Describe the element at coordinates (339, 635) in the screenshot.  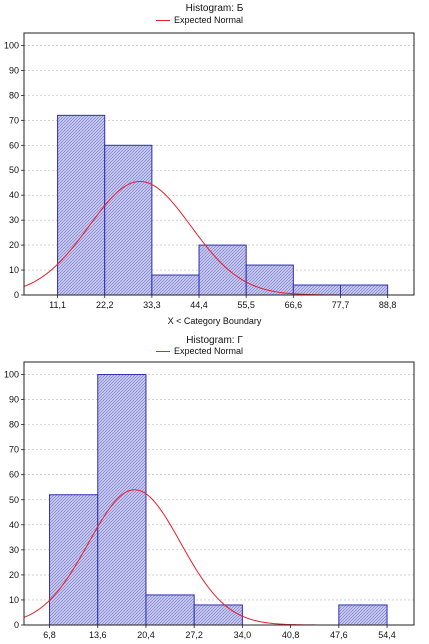
I see `x-tick-label: 47,6` at that location.